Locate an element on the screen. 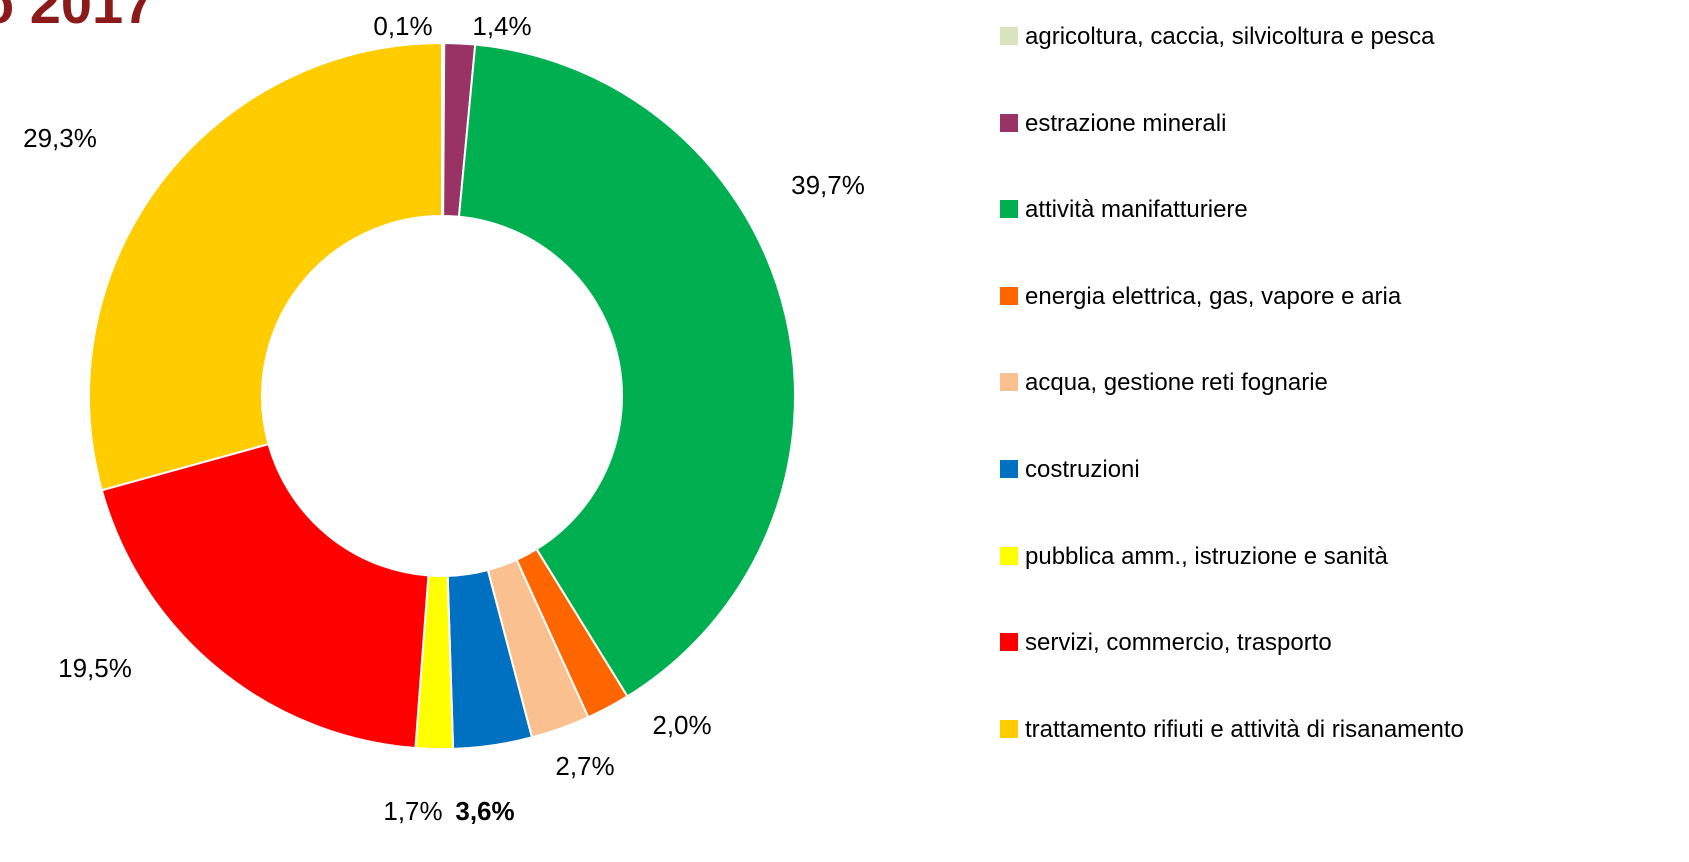  legend-item: estrazione minerali is located at coordinates (1290, 124).